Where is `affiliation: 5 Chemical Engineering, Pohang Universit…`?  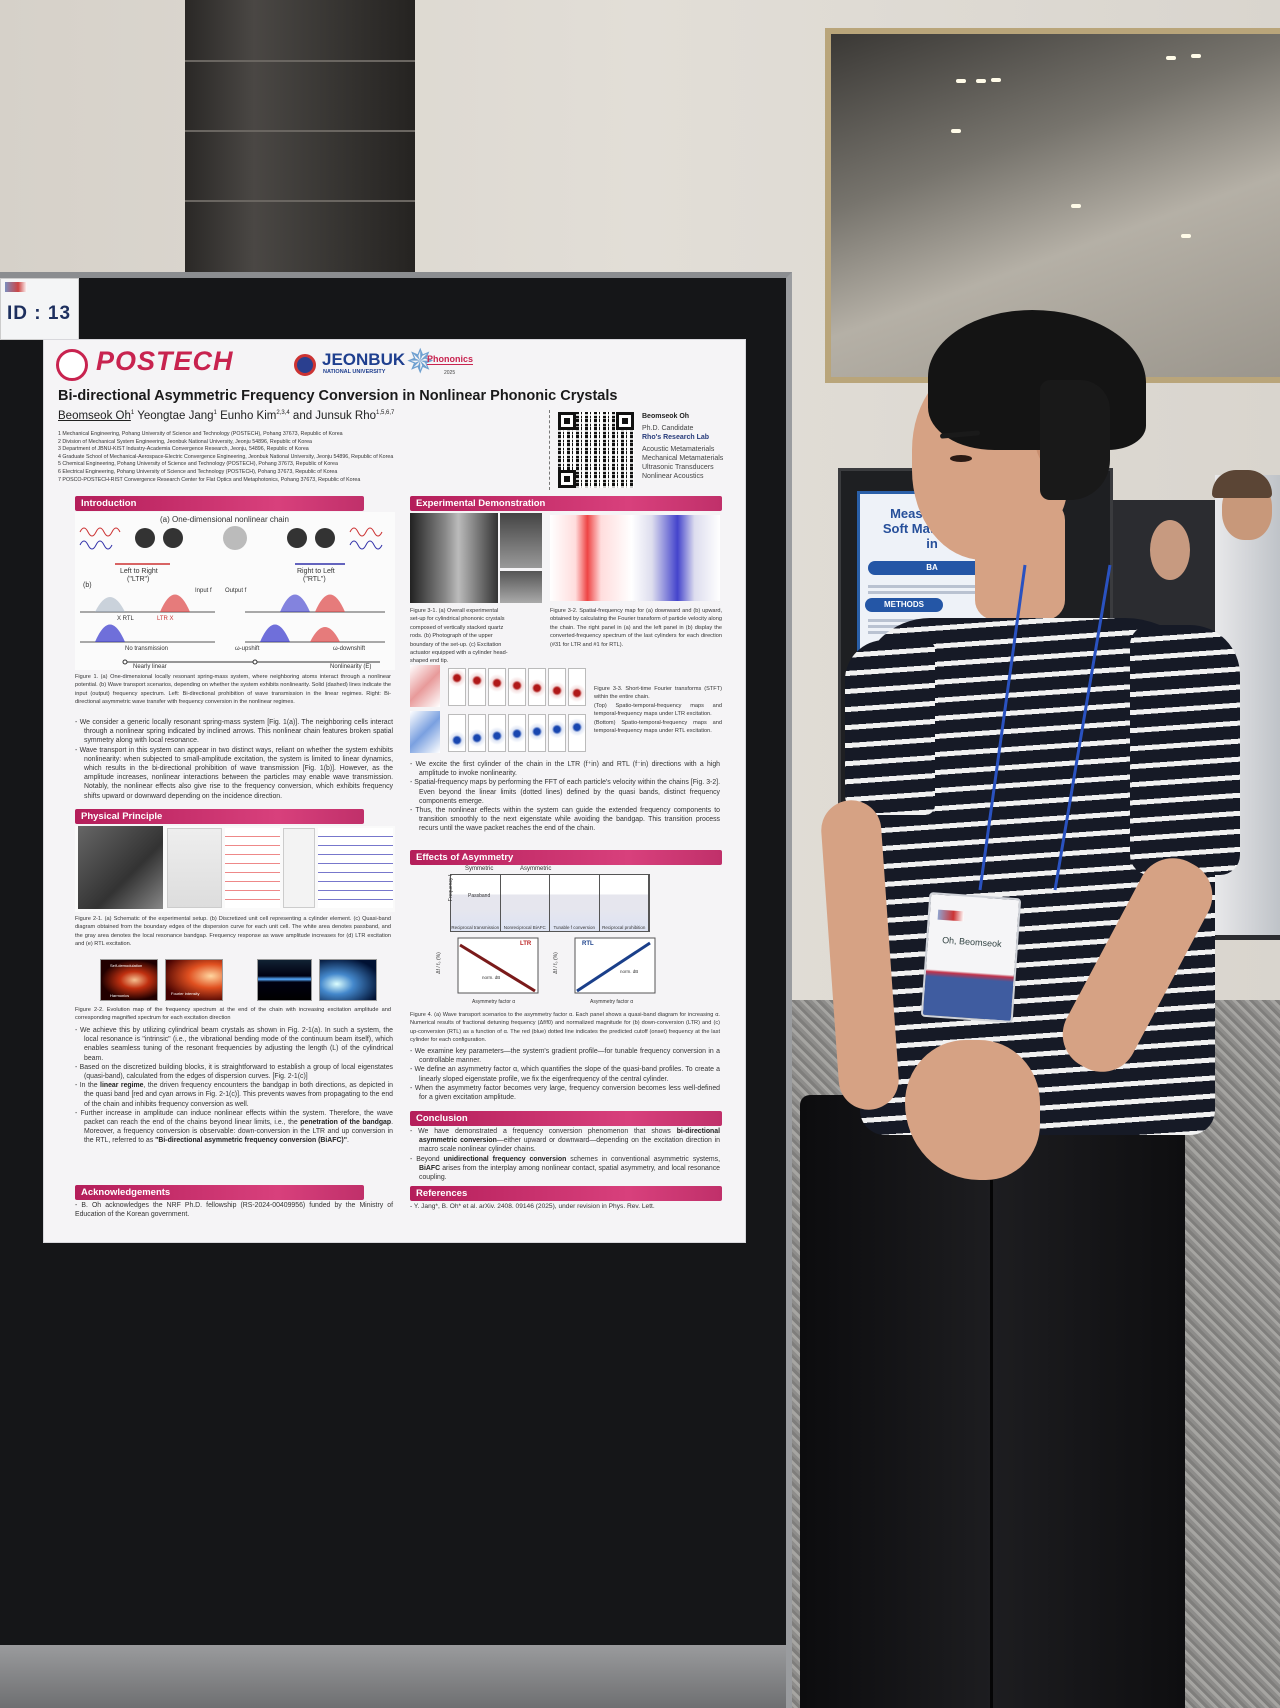
affiliation: 5 Chemical Engineering, Pohang Universit… is located at coordinates (198, 464).